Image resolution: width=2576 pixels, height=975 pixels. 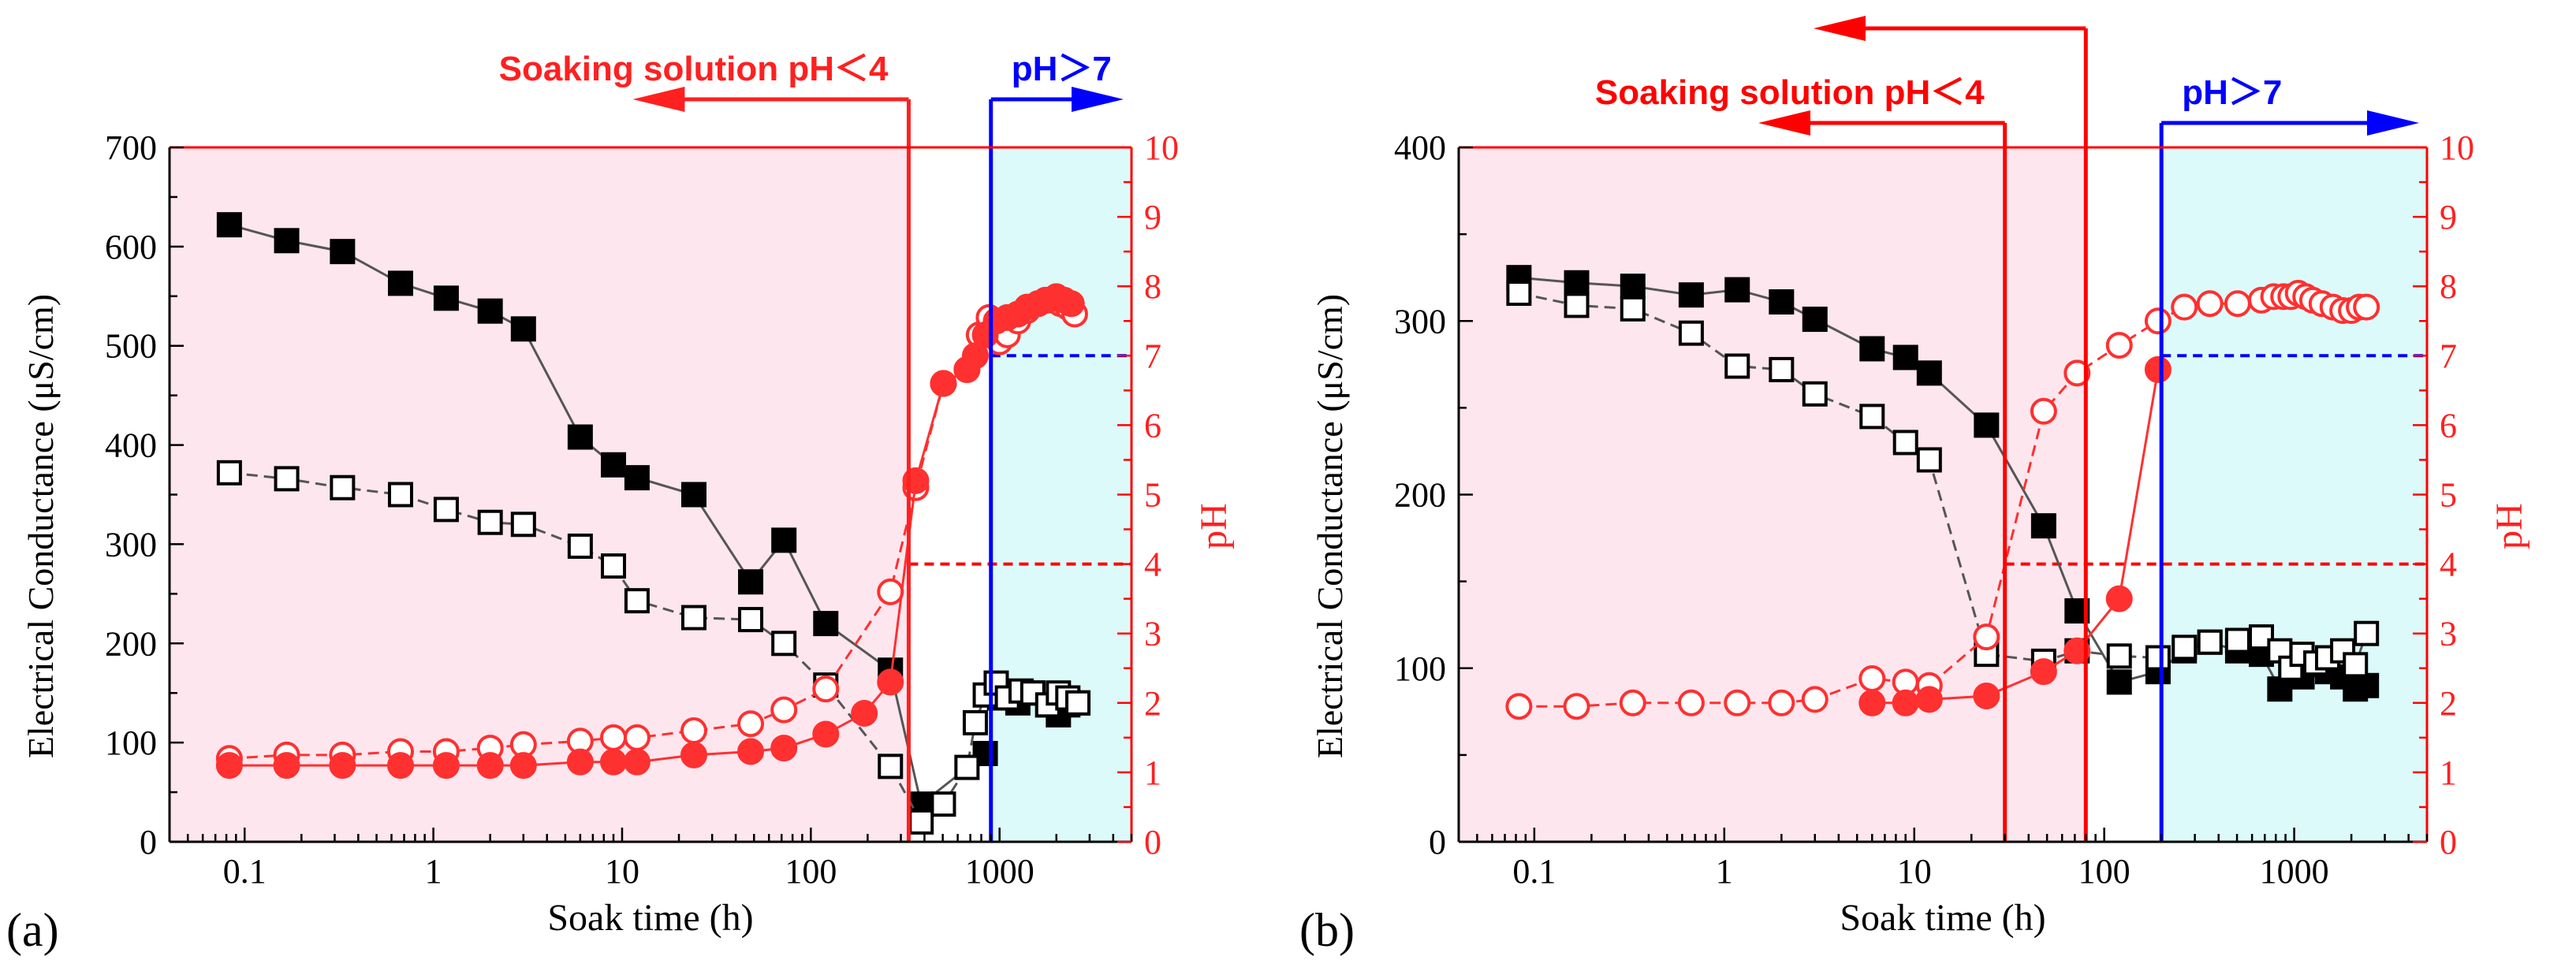 What do you see at coordinates (131, 643) in the screenshot?
I see `y-tick-label: 200` at bounding box center [131, 643].